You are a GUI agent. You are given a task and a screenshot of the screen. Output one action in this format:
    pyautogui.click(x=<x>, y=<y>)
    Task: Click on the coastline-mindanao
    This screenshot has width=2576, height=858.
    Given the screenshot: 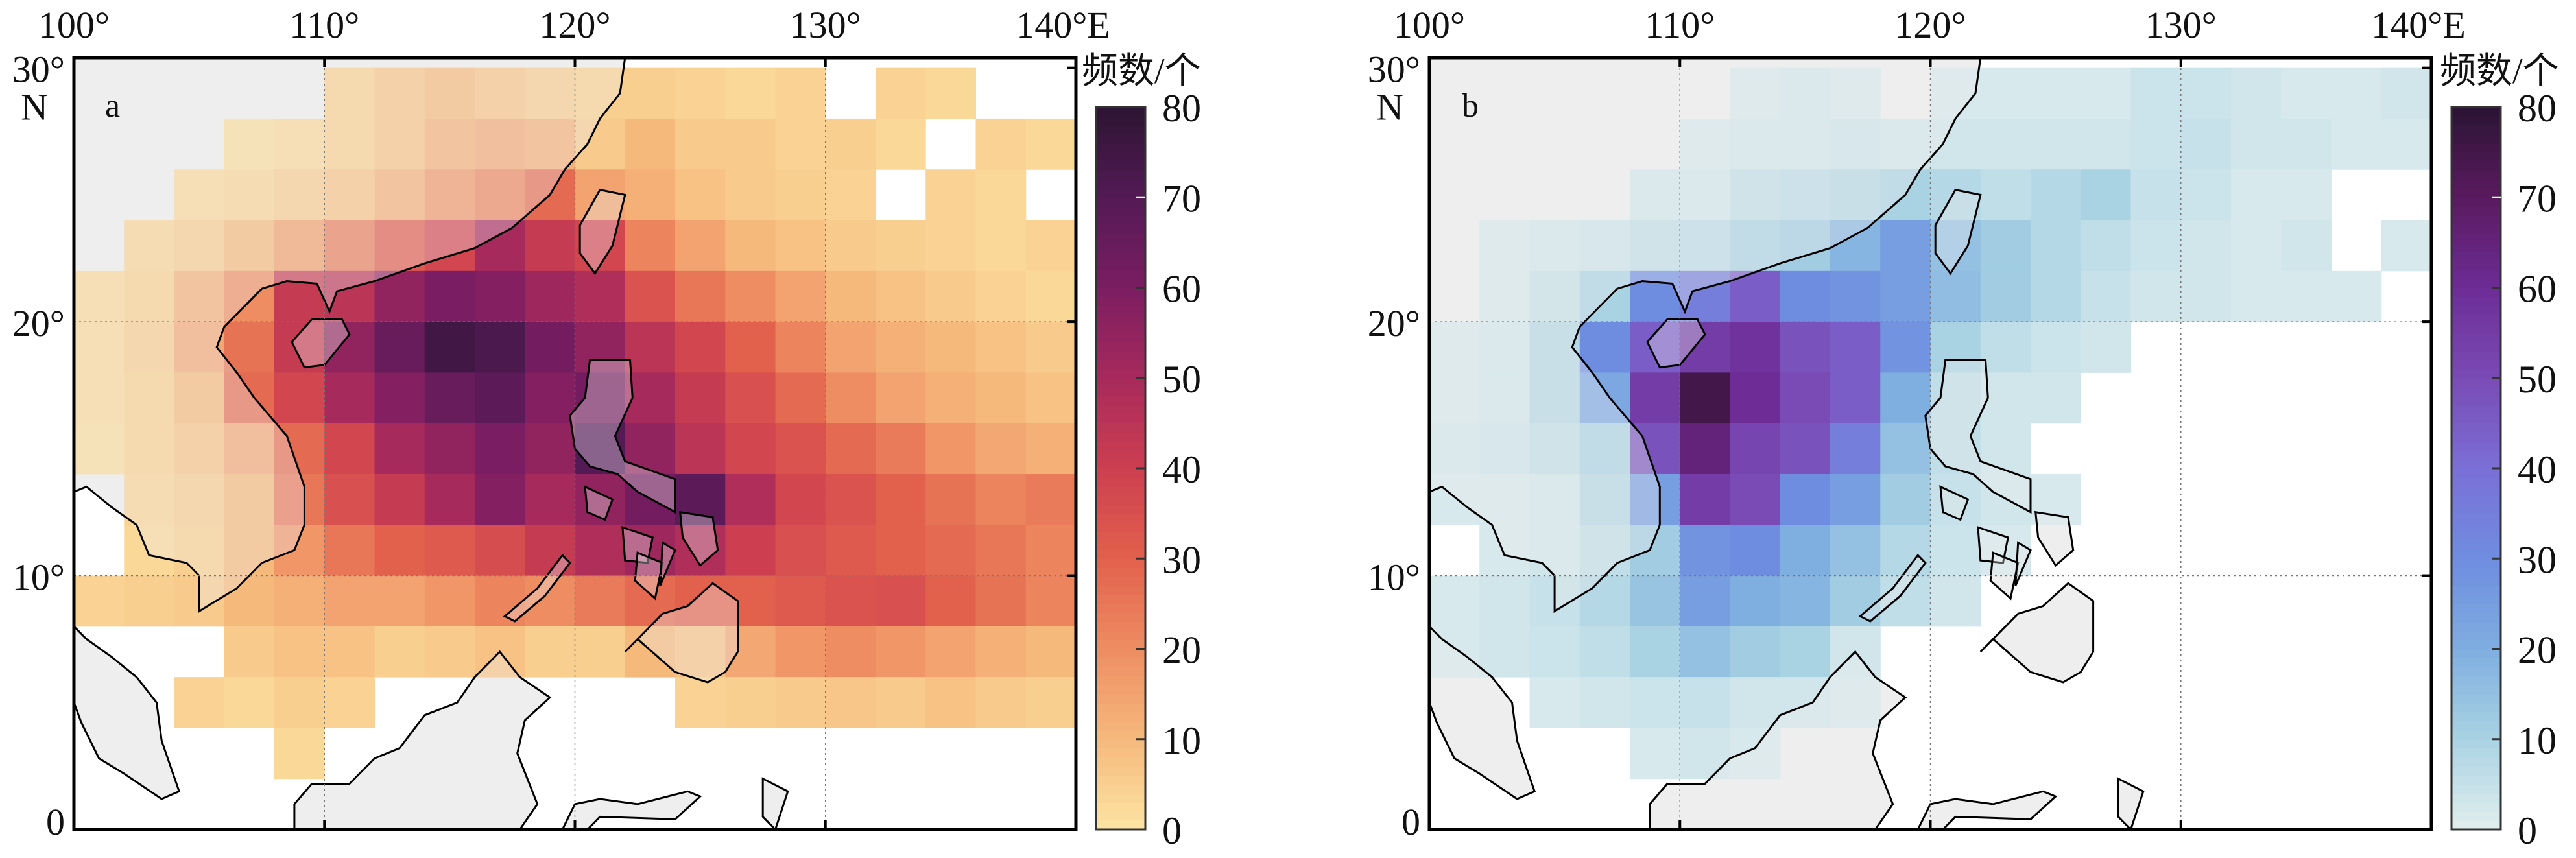 What is the action you would take?
    pyautogui.click(x=2037, y=633)
    